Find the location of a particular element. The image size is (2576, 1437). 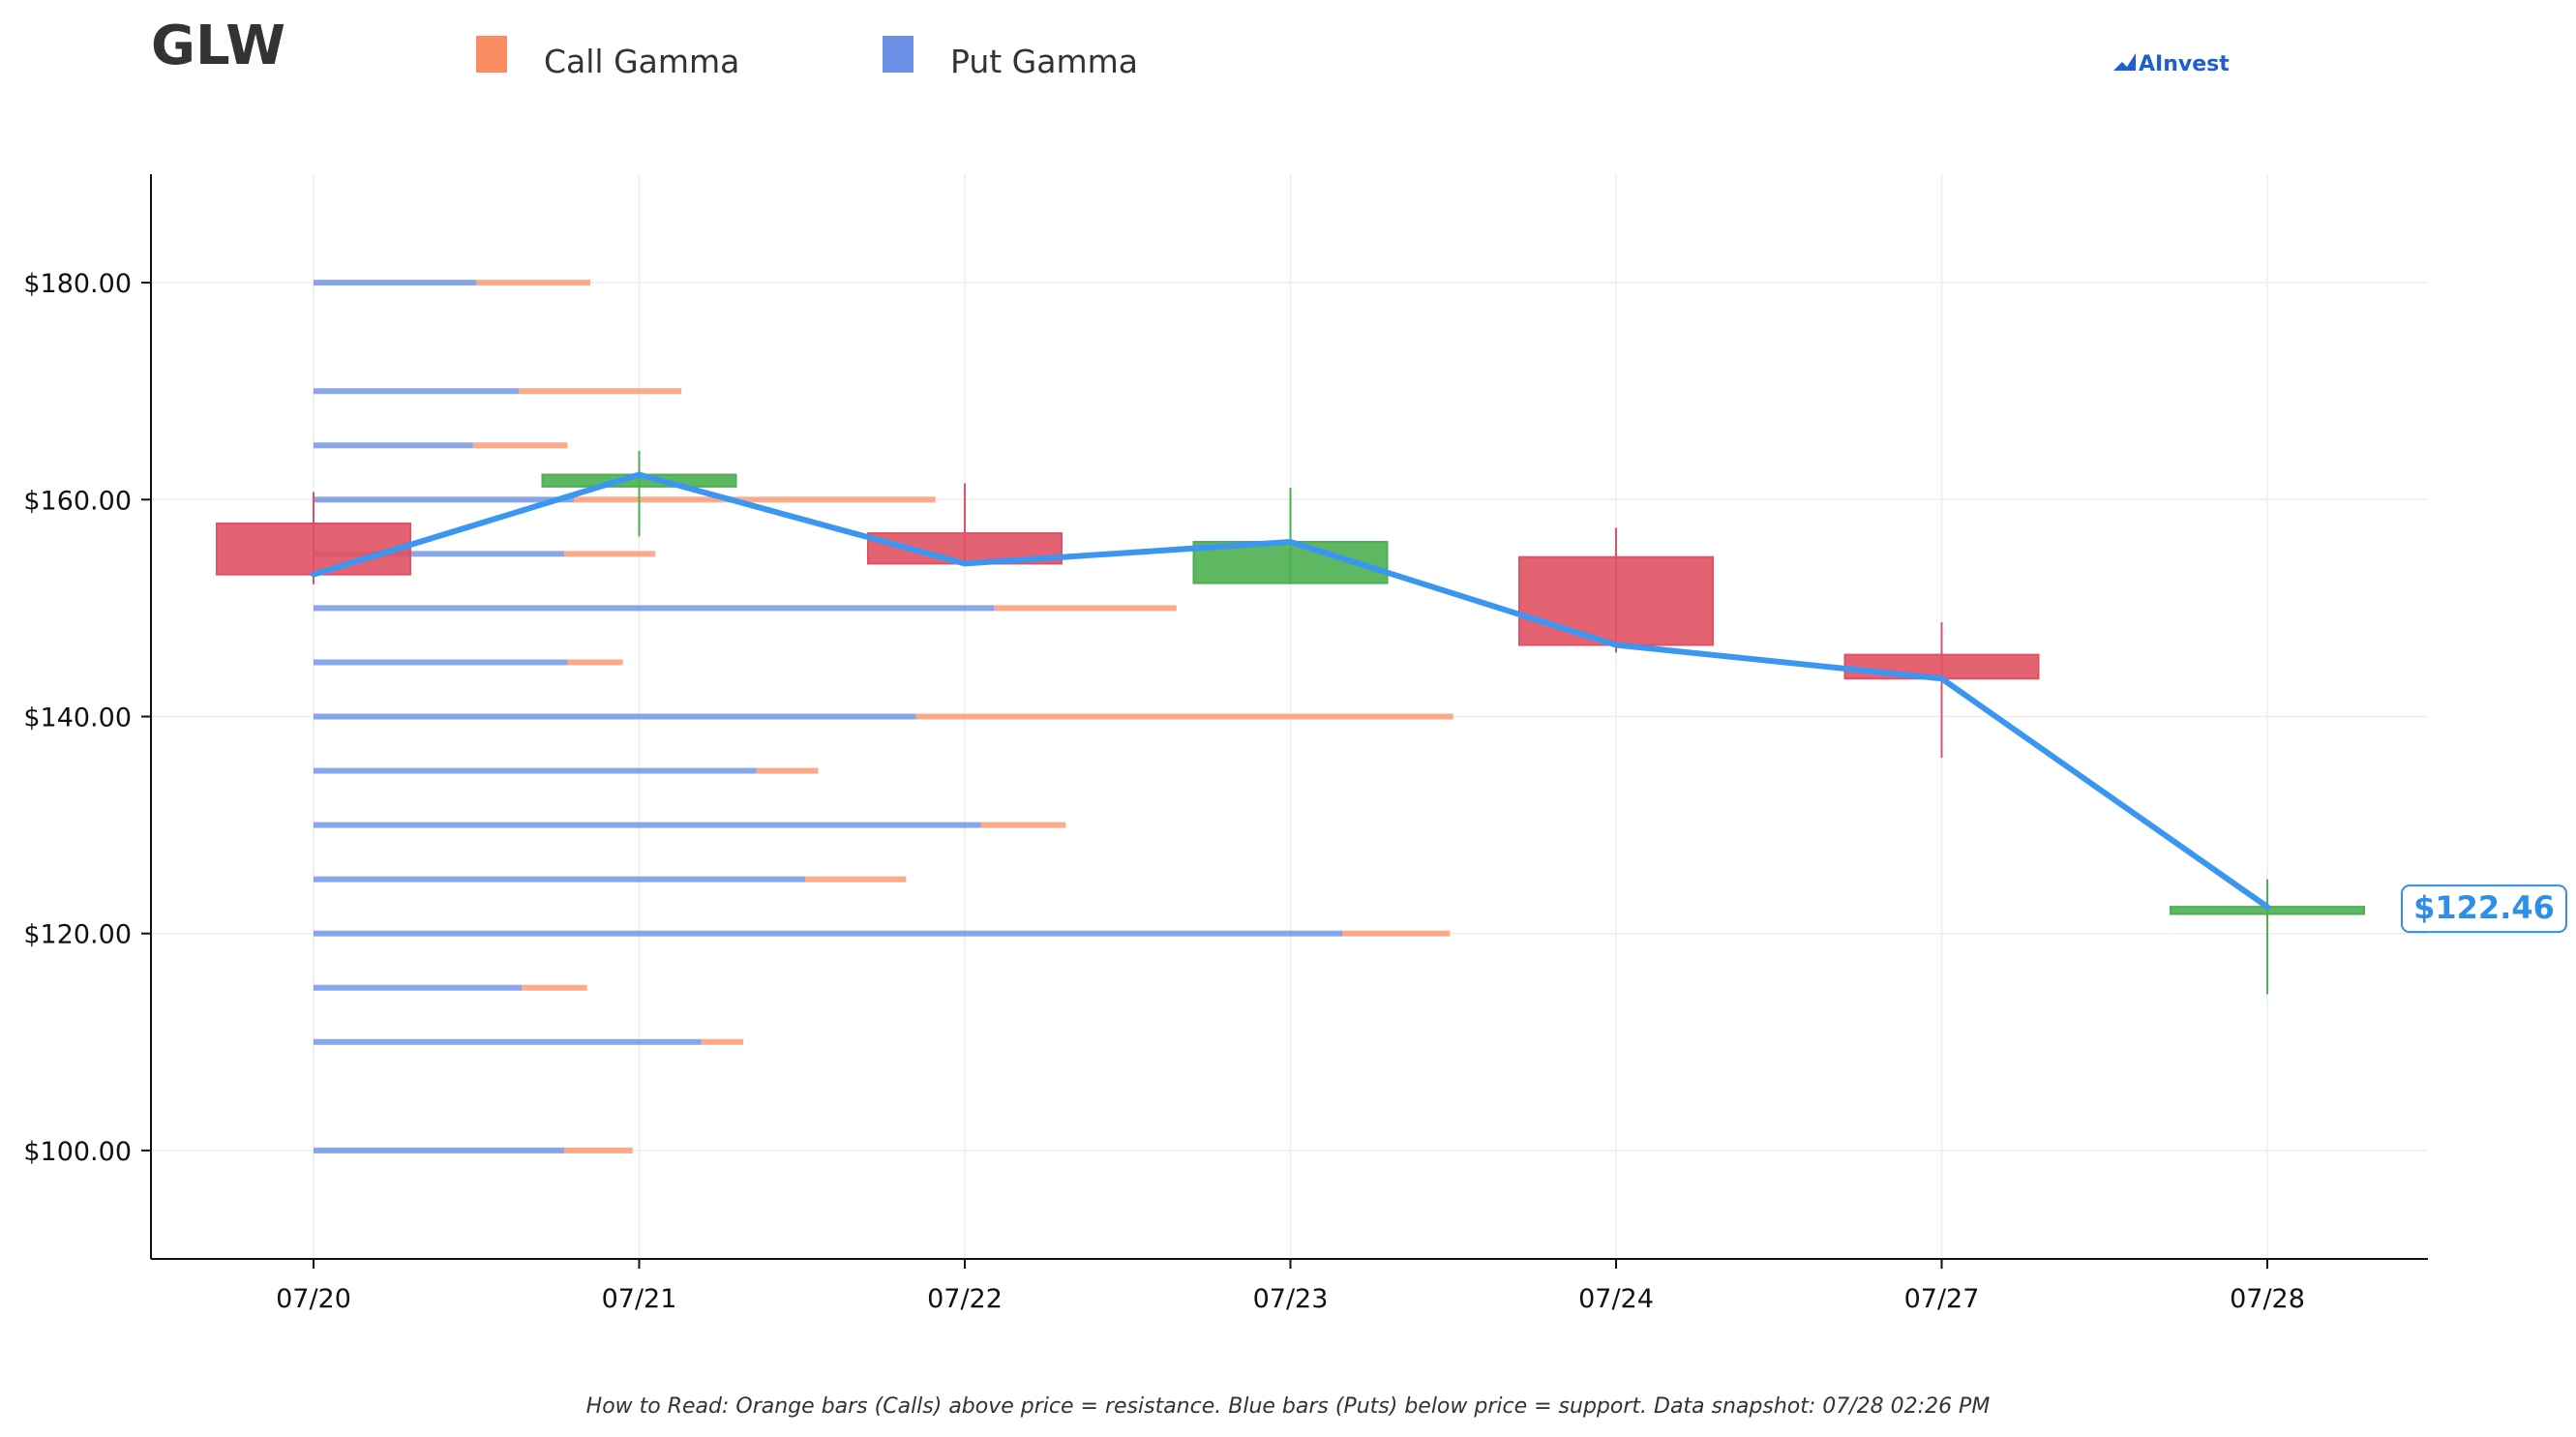

legend-put-label: Put Gamma is located at coordinates (1044, 61).